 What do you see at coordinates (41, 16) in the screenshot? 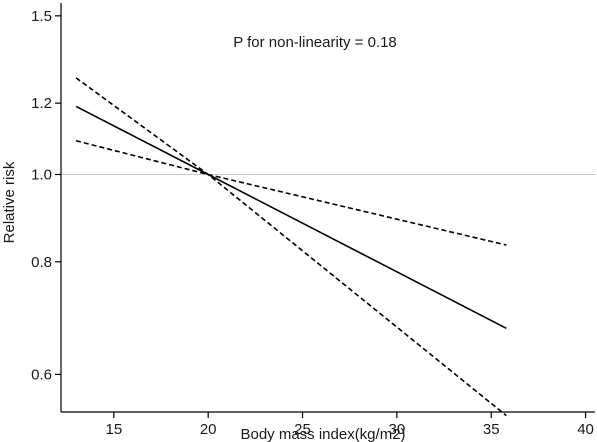
I see `y-tick-label: 1.5` at bounding box center [41, 16].